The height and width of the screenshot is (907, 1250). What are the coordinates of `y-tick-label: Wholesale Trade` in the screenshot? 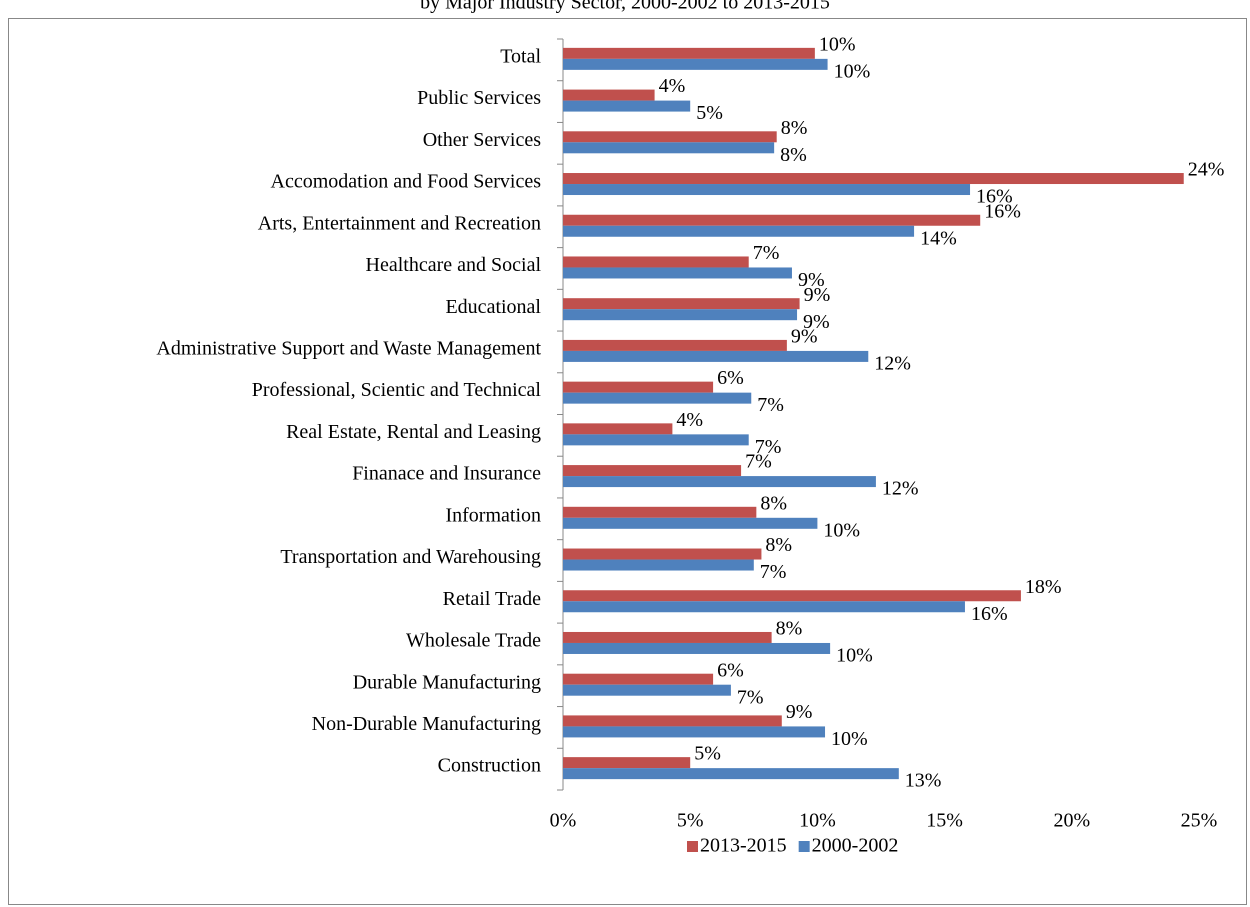 It's located at (473, 641).